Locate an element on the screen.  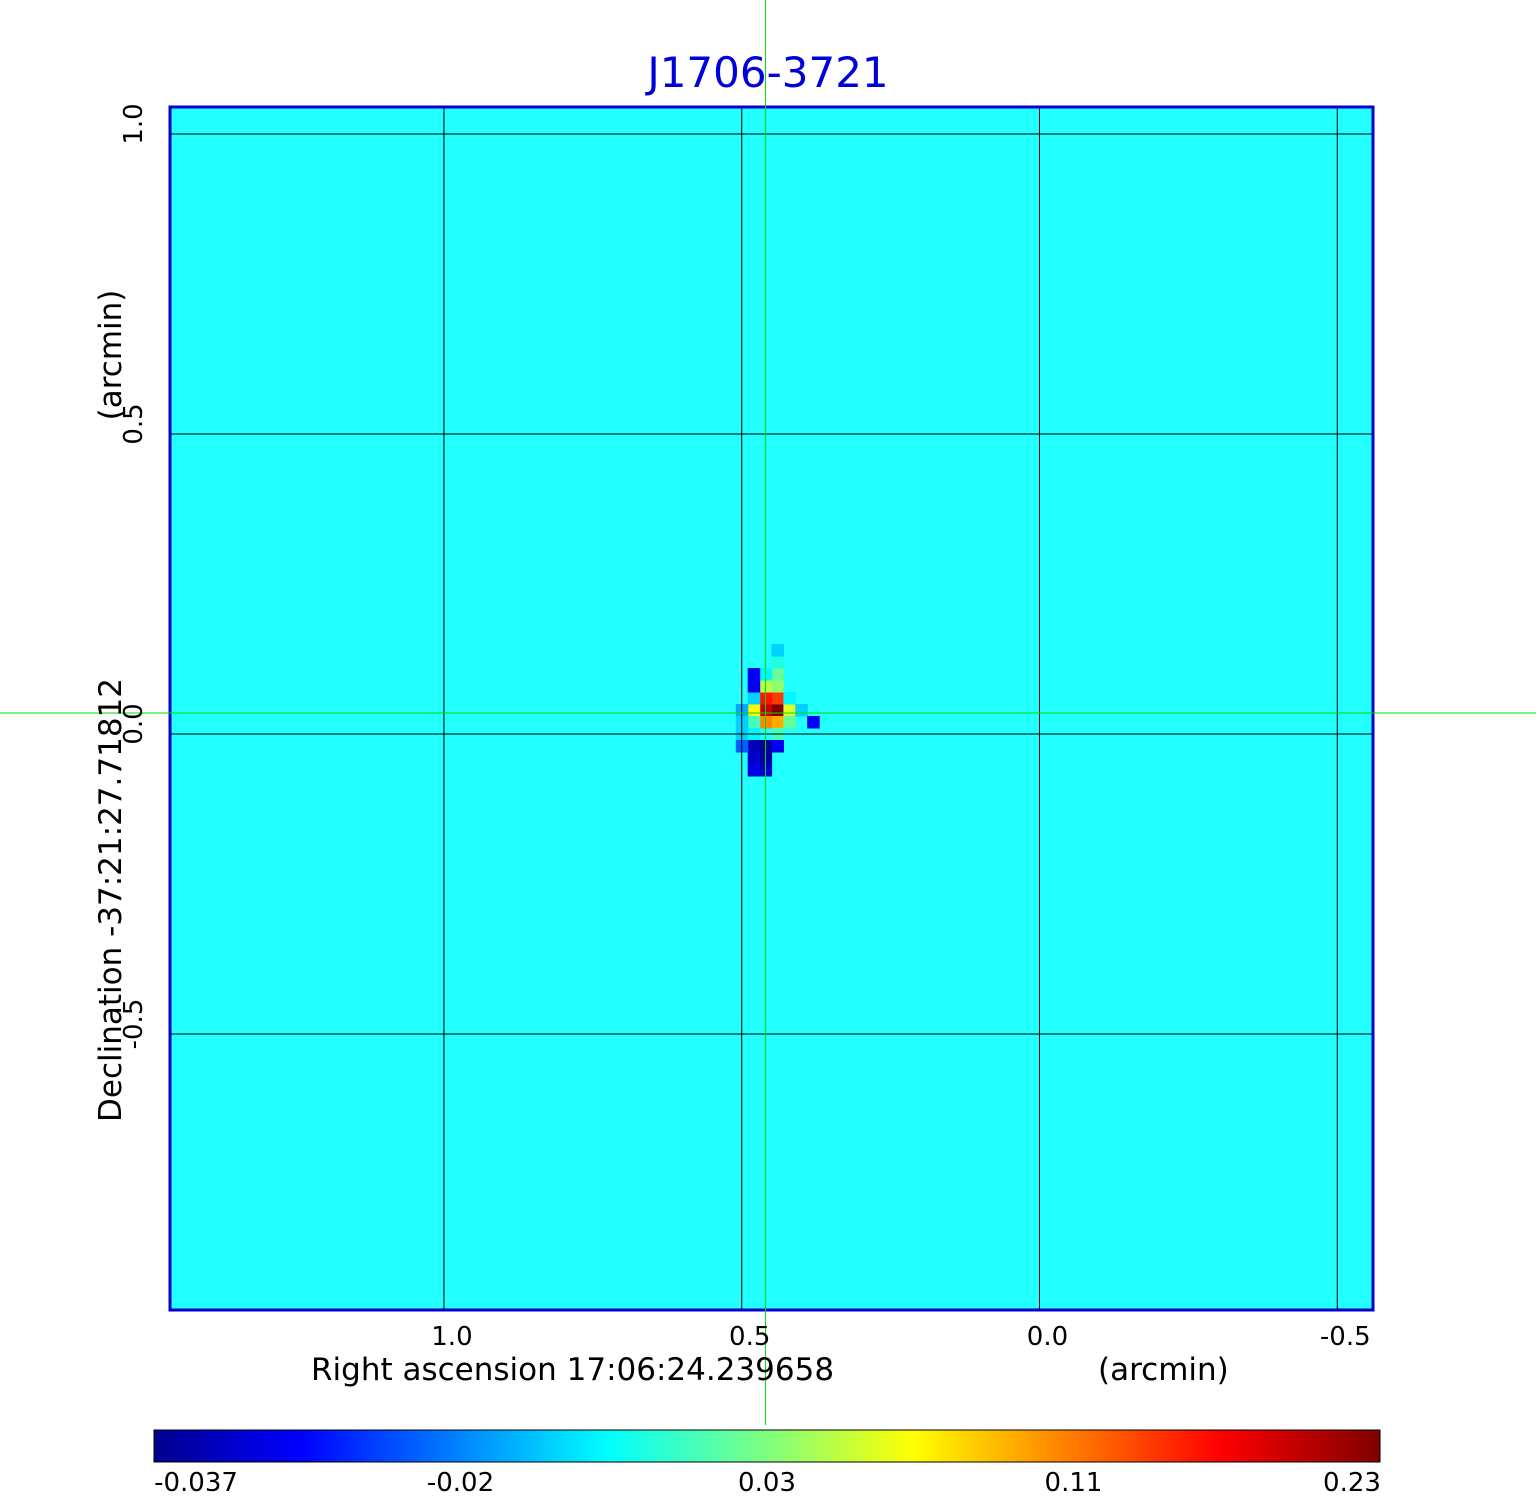
x-tick-label-2: 0.0 is located at coordinates (1047, 1337).